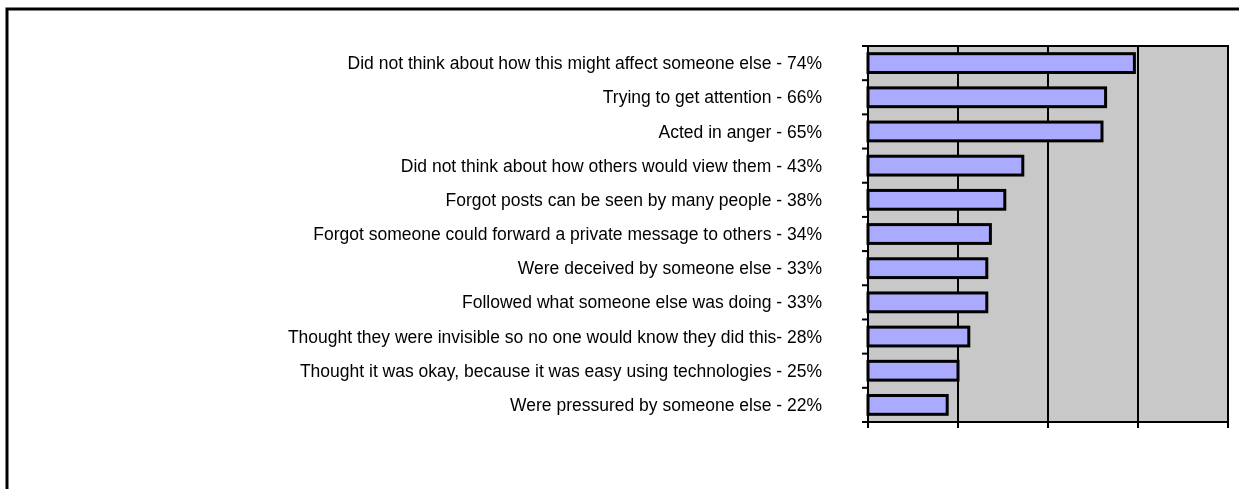 The width and height of the screenshot is (1239, 489). Describe the element at coordinates (548, 234) in the screenshot. I see `y-tick-label: Forgot someone could forward a private message to others -` at that location.